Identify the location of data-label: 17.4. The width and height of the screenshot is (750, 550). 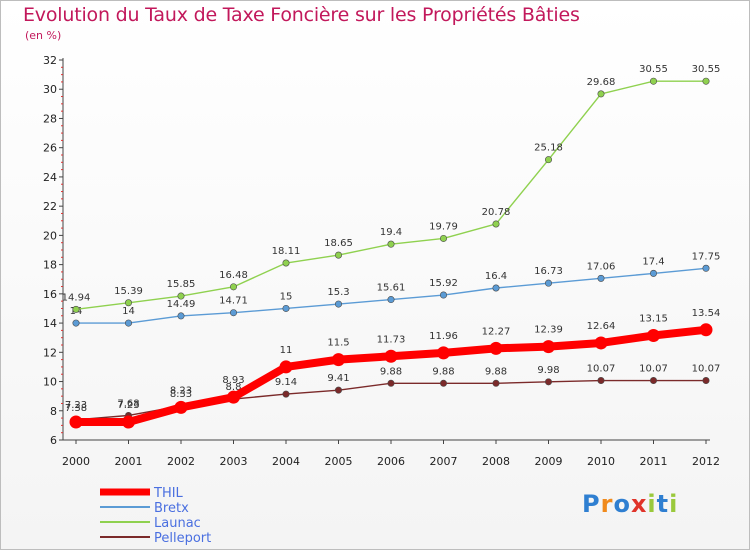
(653, 261).